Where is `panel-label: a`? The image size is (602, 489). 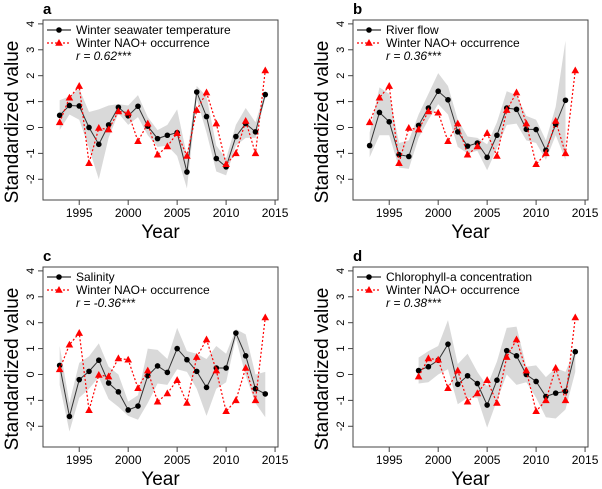 panel-label: a is located at coordinates (47, 9).